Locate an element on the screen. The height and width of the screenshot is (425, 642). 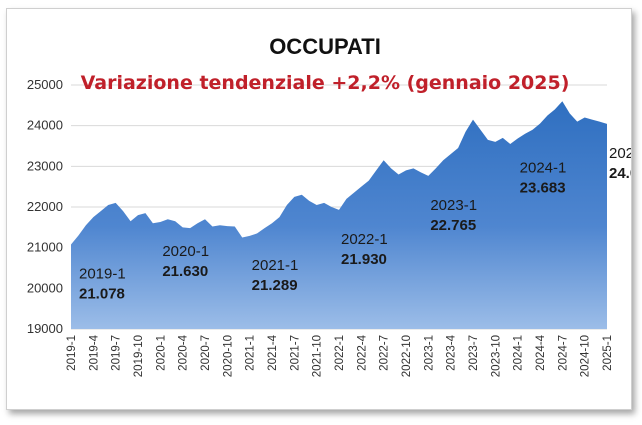
annotation-period: 2020-1 is located at coordinates (185, 251).